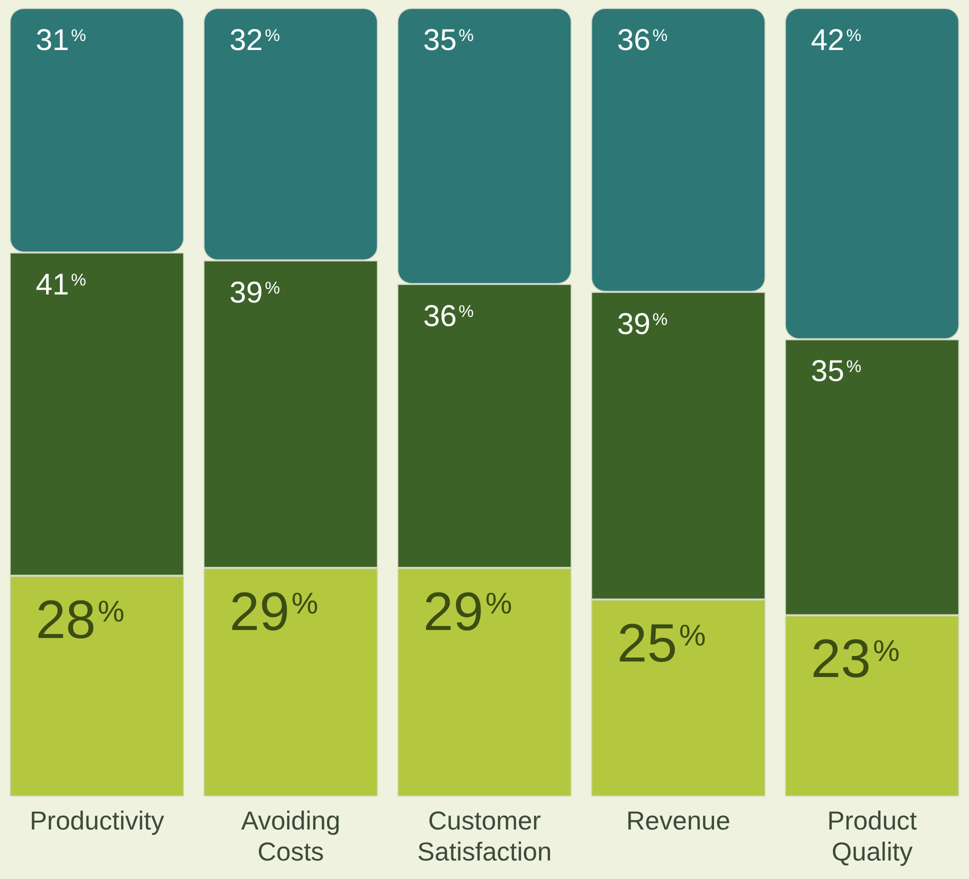 This screenshot has height=879, width=969. What do you see at coordinates (61, 285) in the screenshot?
I see `data-label: 41%` at bounding box center [61, 285].